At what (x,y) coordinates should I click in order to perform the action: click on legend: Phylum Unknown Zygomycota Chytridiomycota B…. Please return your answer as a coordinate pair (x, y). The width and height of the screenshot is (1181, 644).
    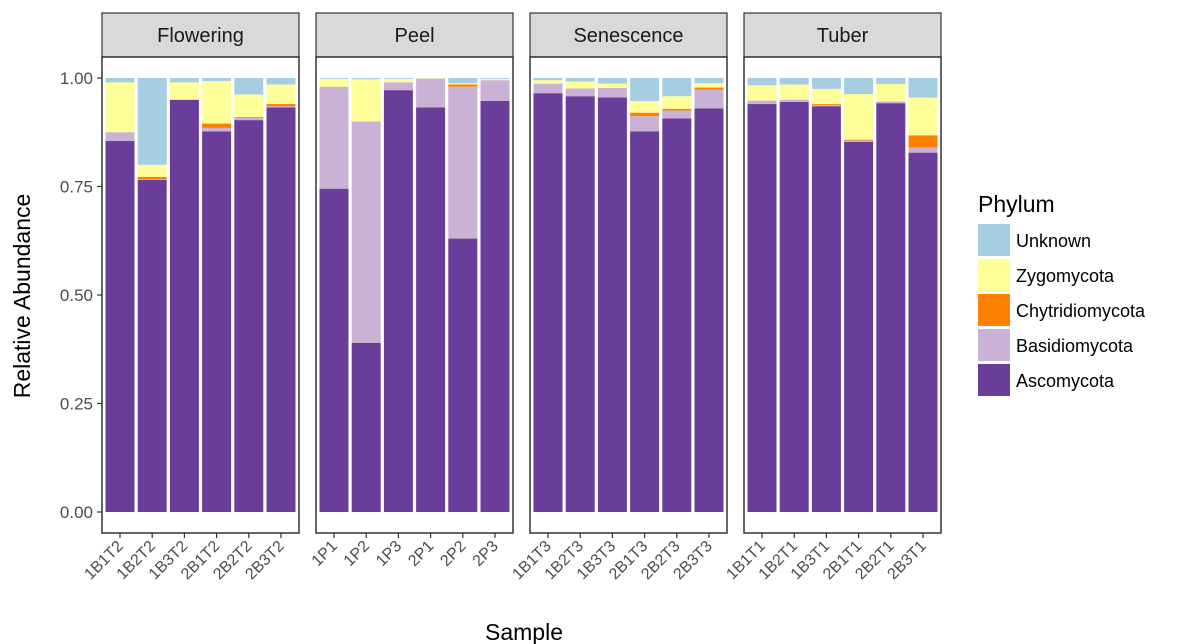
    Looking at the image, I should click on (1062, 293).